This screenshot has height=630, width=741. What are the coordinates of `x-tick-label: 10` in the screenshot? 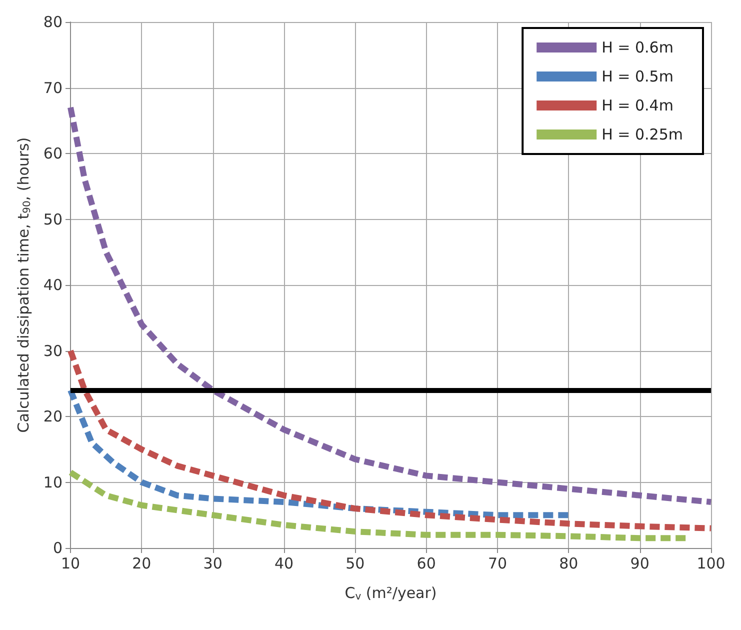 It's located at (70, 563).